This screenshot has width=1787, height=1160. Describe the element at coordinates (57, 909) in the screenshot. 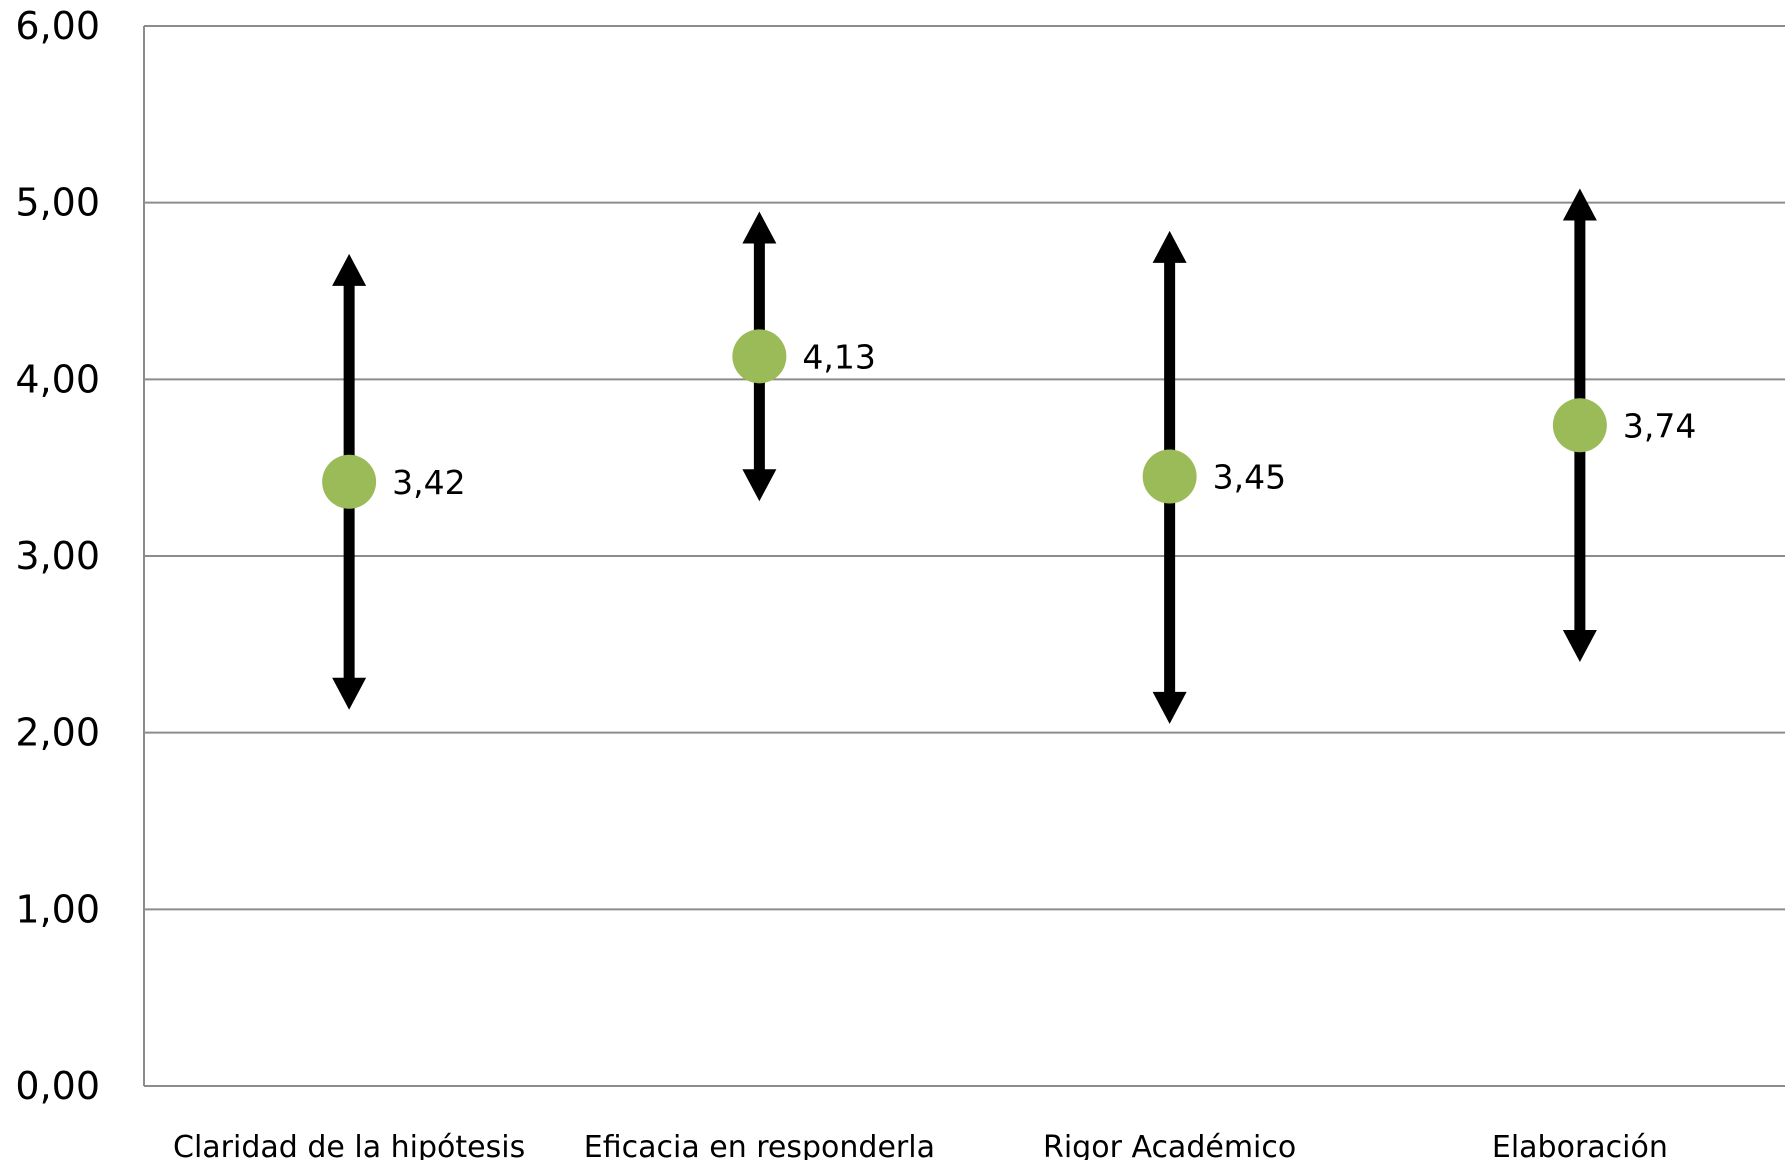

I see `y-tick-label: 1,00` at that location.